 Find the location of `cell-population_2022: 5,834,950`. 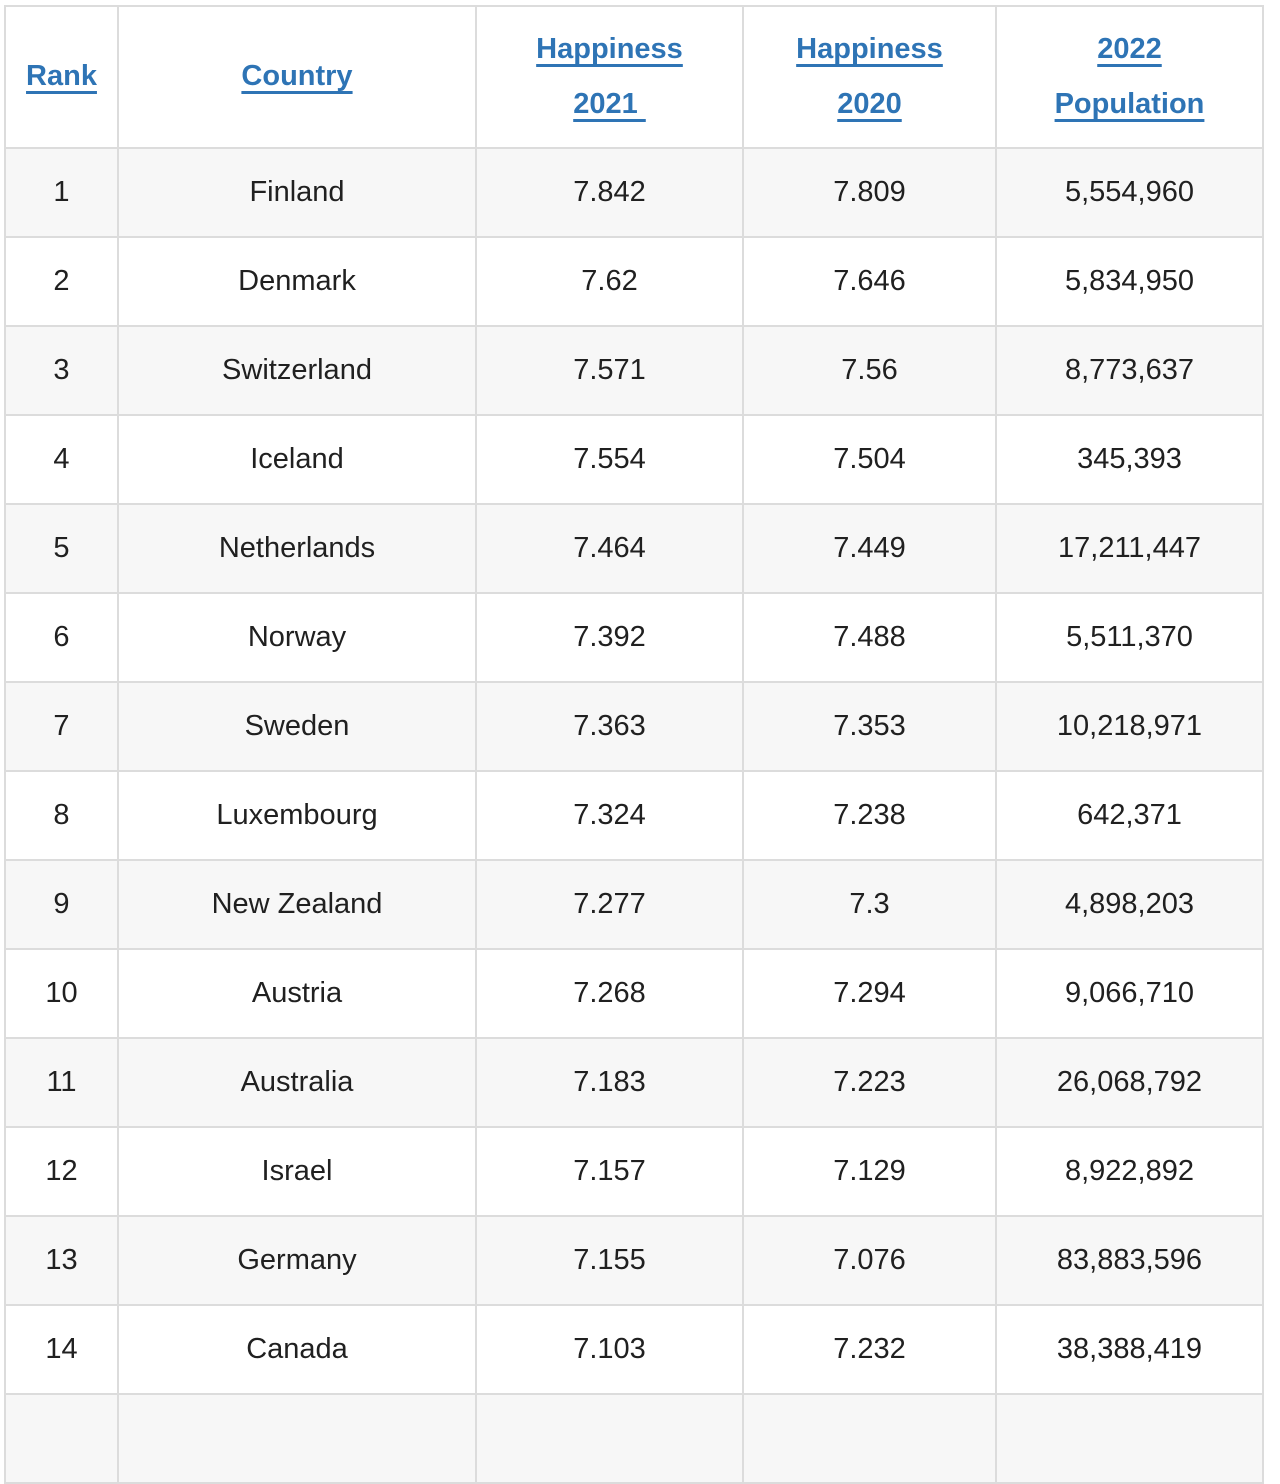

cell-population_2022: 5,834,950 is located at coordinates (1129, 281).